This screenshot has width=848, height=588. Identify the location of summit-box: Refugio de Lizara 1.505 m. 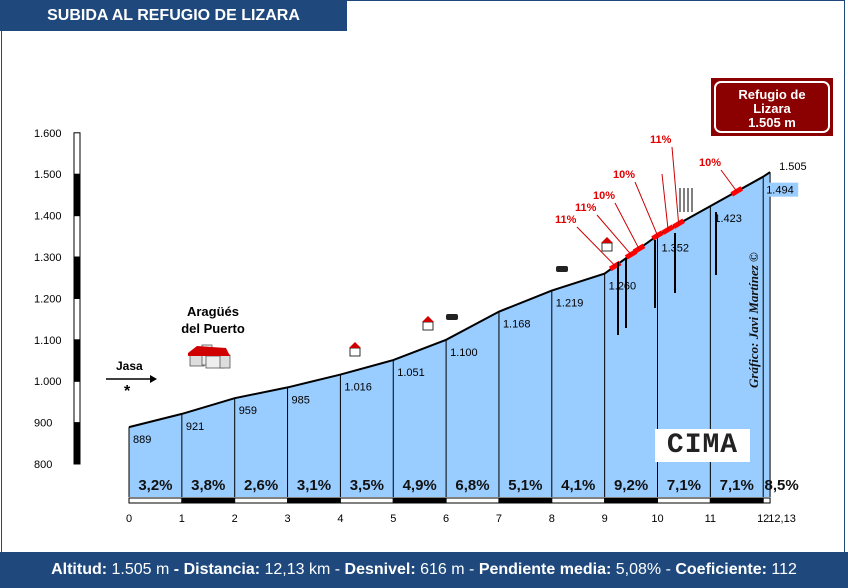
(772, 107).